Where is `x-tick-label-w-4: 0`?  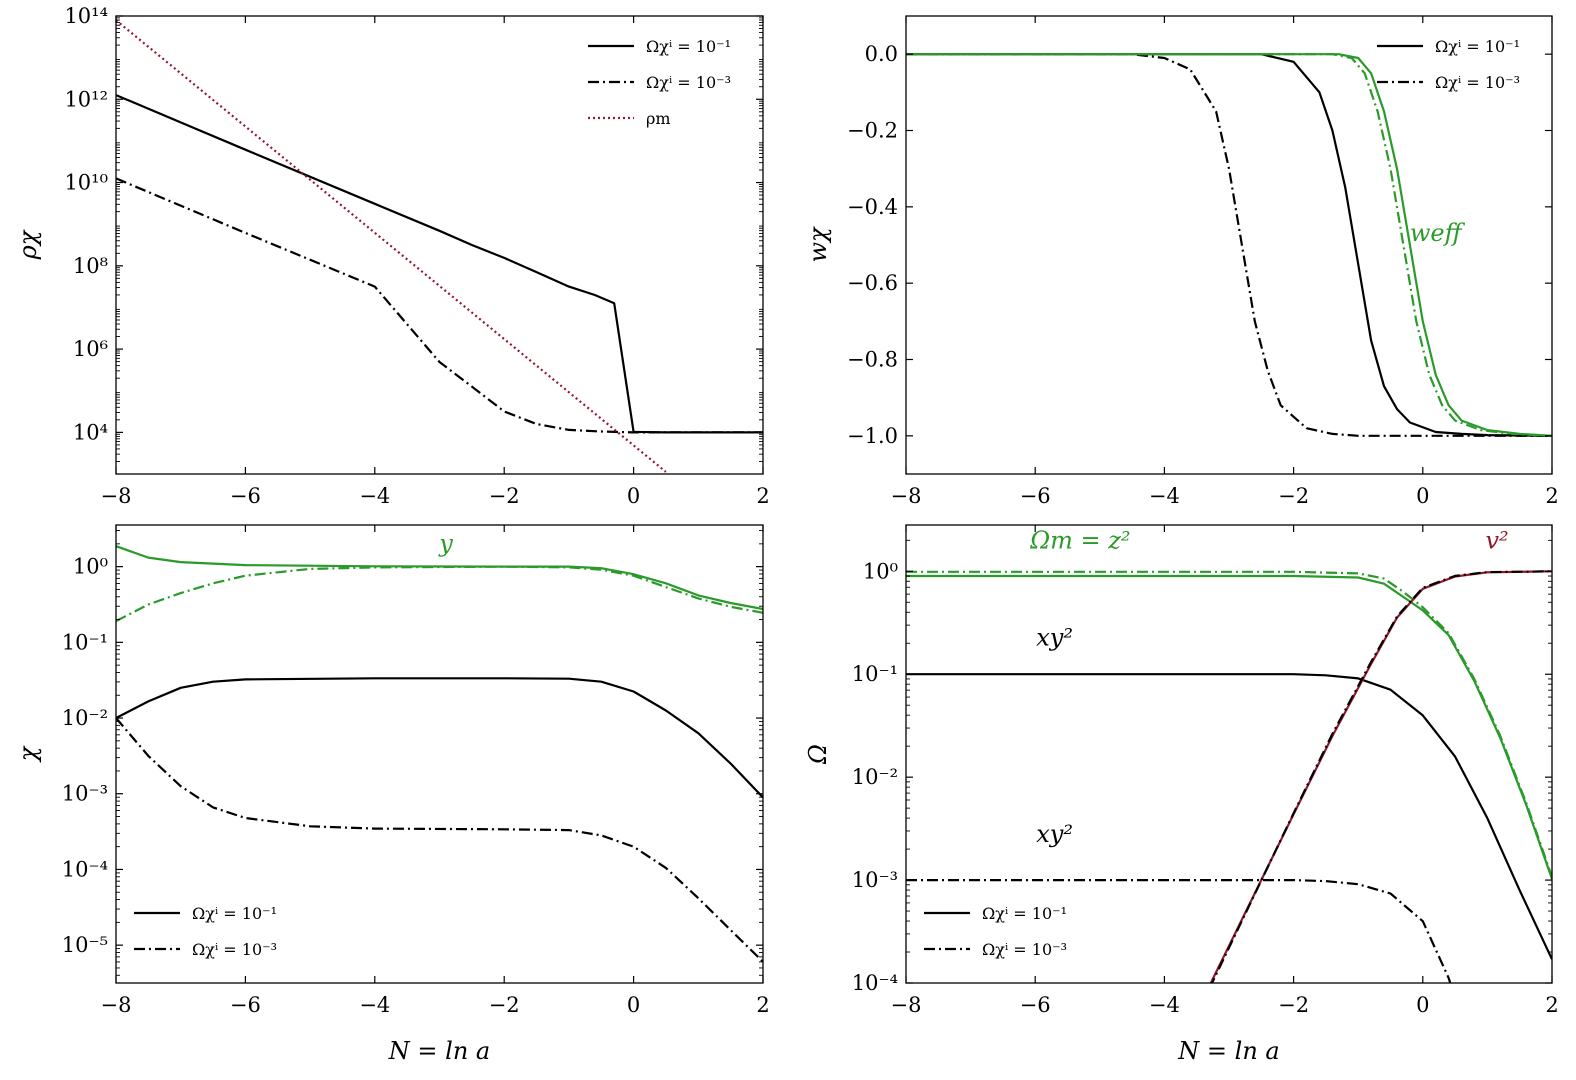 x-tick-label-w-4: 0 is located at coordinates (1422, 496).